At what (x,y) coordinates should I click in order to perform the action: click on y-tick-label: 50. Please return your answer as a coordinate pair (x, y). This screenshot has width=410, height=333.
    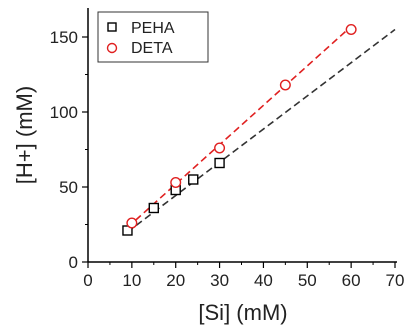
    Looking at the image, I should click on (68, 187).